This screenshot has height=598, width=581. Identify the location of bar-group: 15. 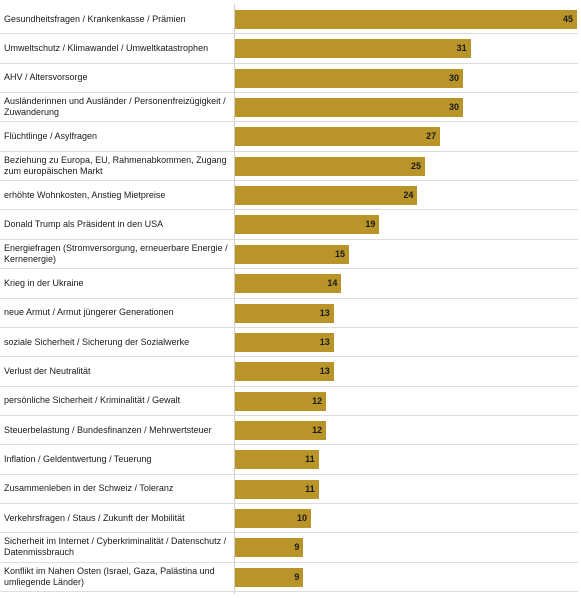
(292, 254).